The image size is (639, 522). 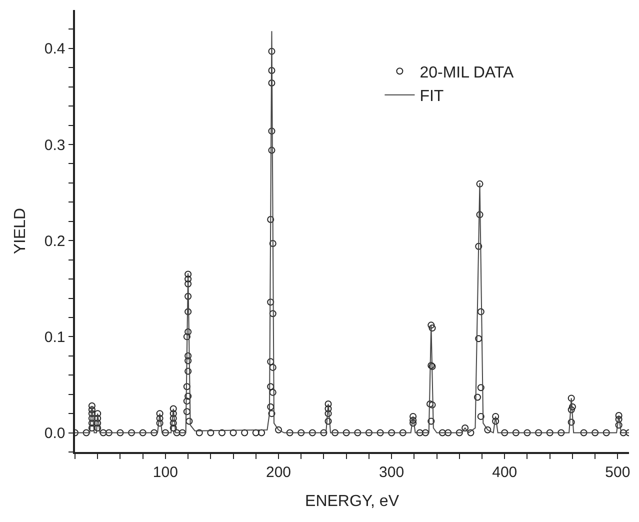 What do you see at coordinates (505, 472) in the screenshot?
I see `x-tick-label: 400` at bounding box center [505, 472].